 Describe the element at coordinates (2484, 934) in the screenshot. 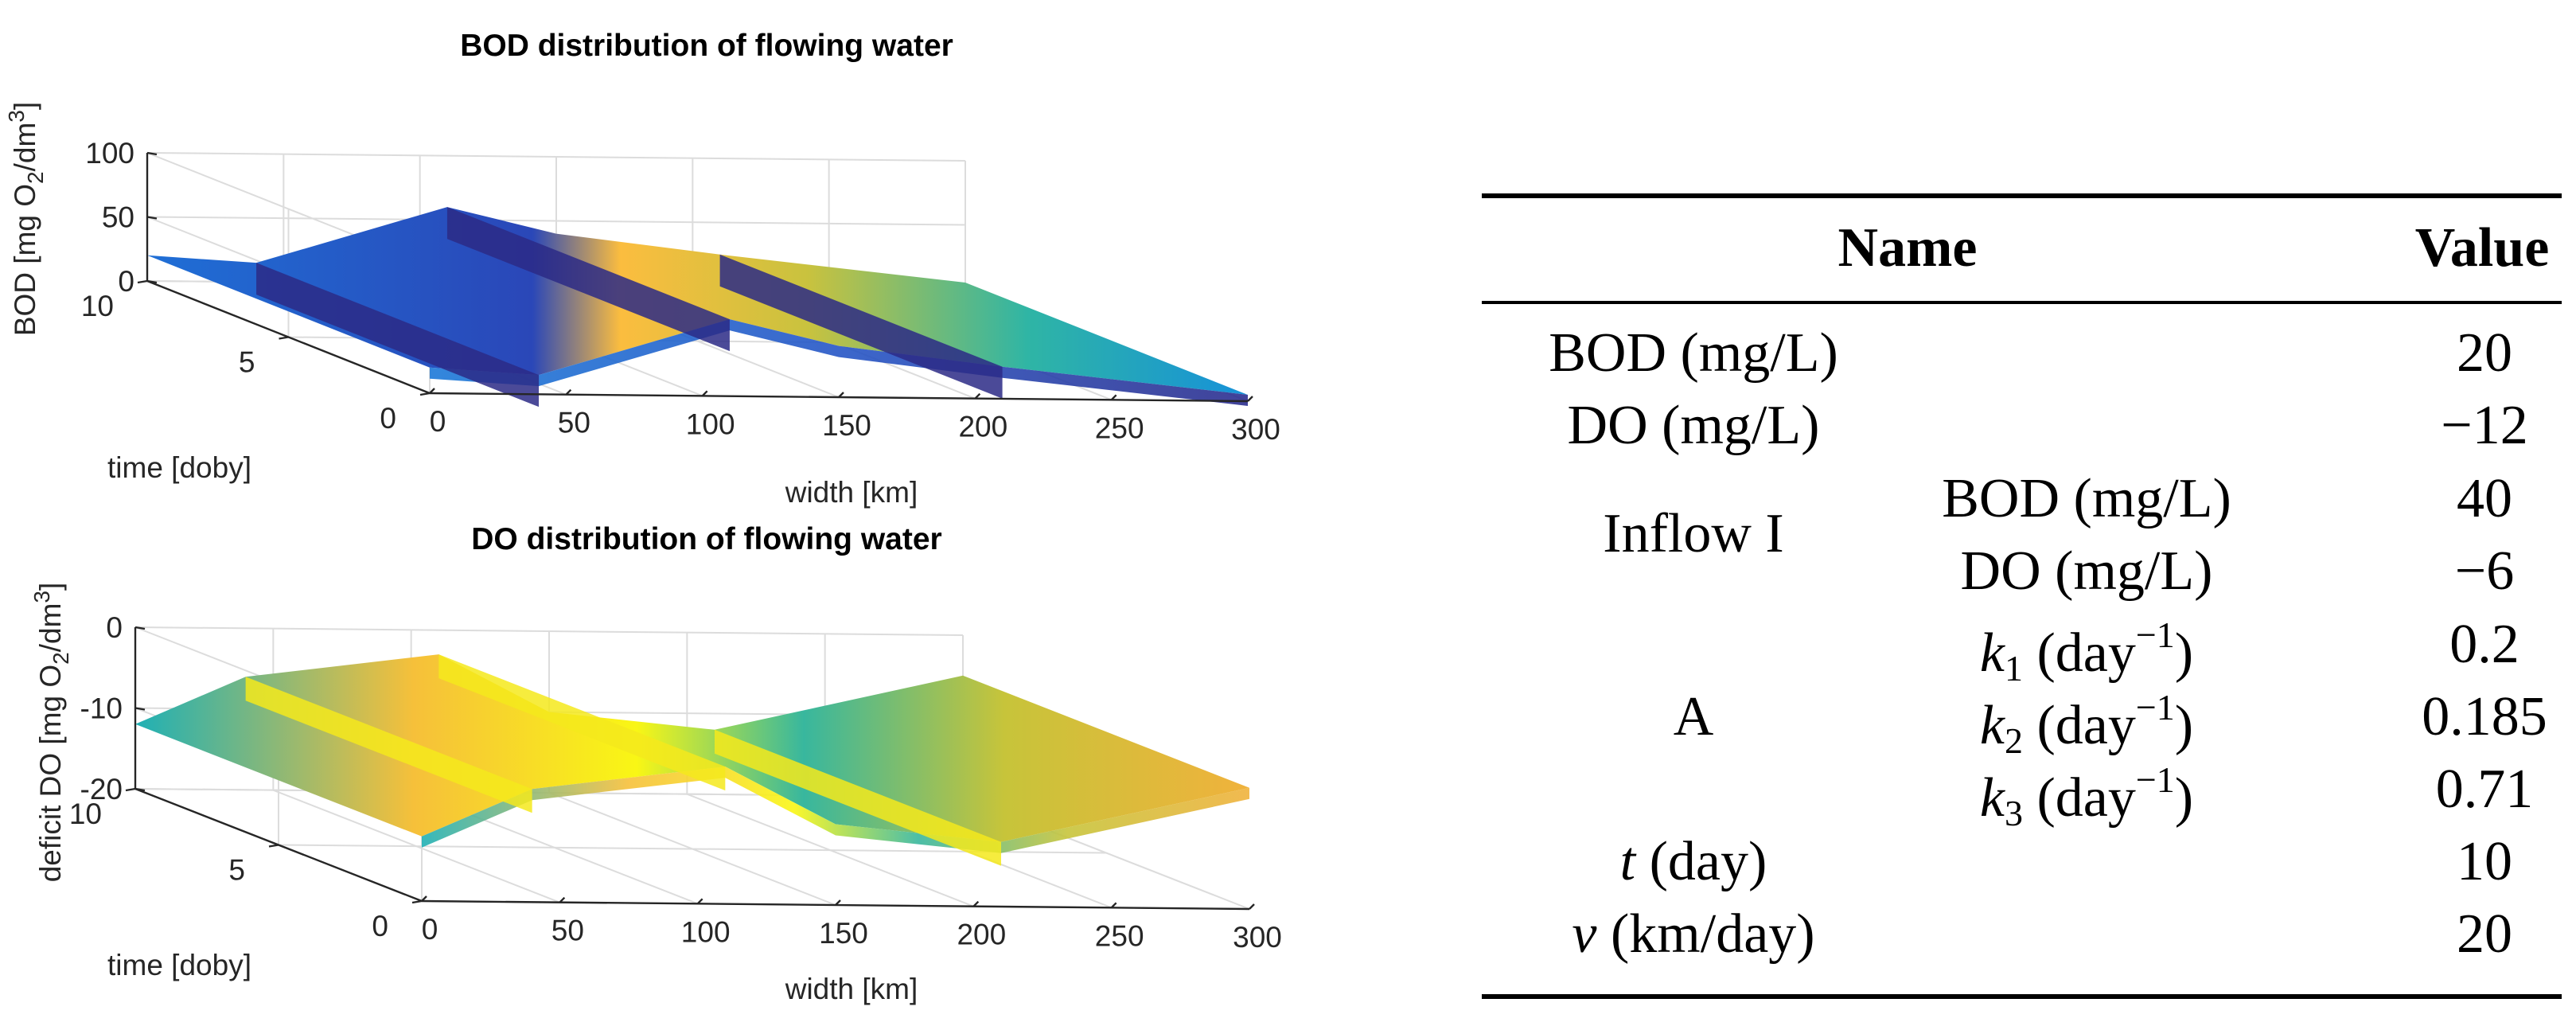

I see `row-value-v: 20` at that location.